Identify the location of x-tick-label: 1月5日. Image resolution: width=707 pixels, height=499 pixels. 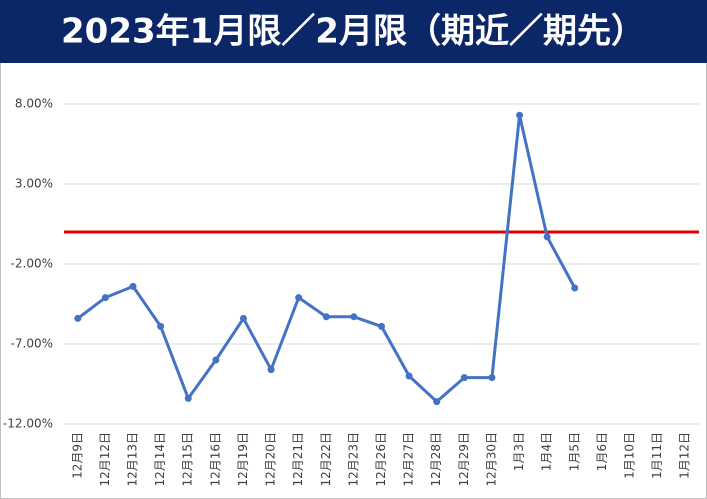
(574, 451).